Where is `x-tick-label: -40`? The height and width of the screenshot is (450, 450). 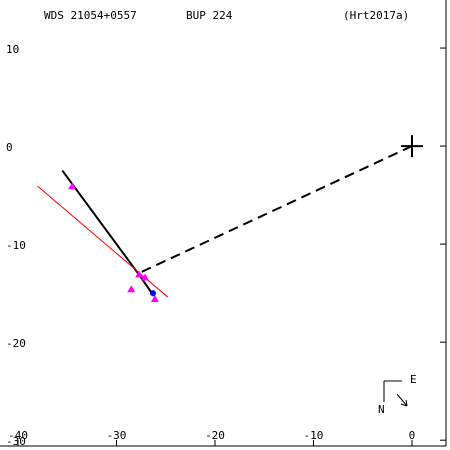 x-tick-label: -40 is located at coordinates (18, 435).